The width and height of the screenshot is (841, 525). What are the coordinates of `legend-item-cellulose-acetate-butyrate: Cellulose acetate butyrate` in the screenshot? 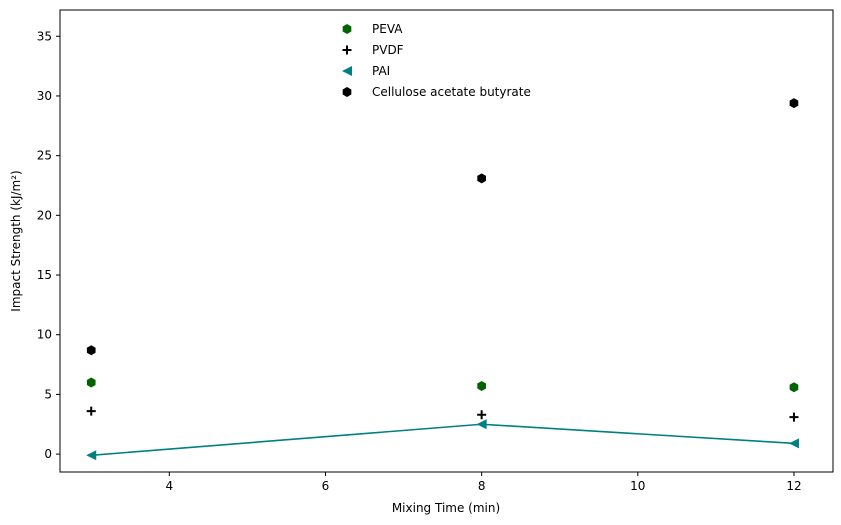 It's located at (436, 92).